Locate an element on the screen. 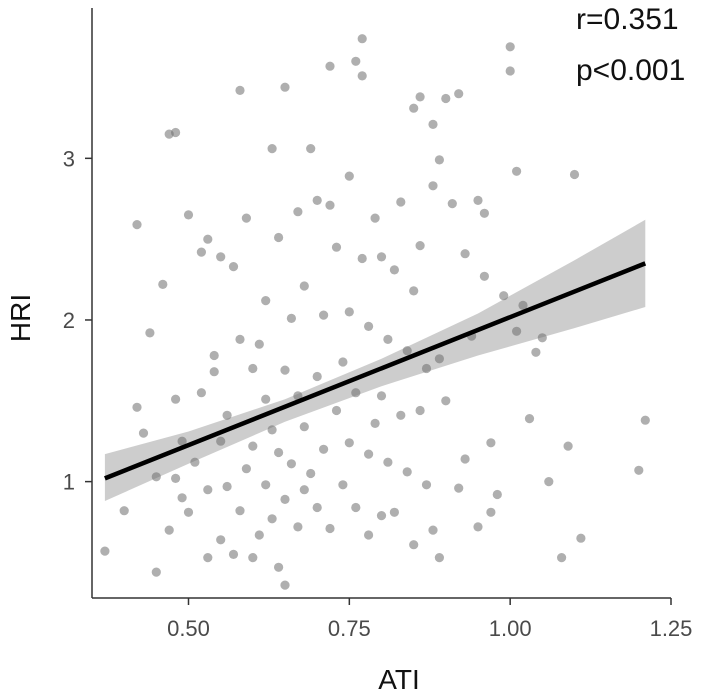  correlation-annotation: r=0.351 is located at coordinates (627, 19).